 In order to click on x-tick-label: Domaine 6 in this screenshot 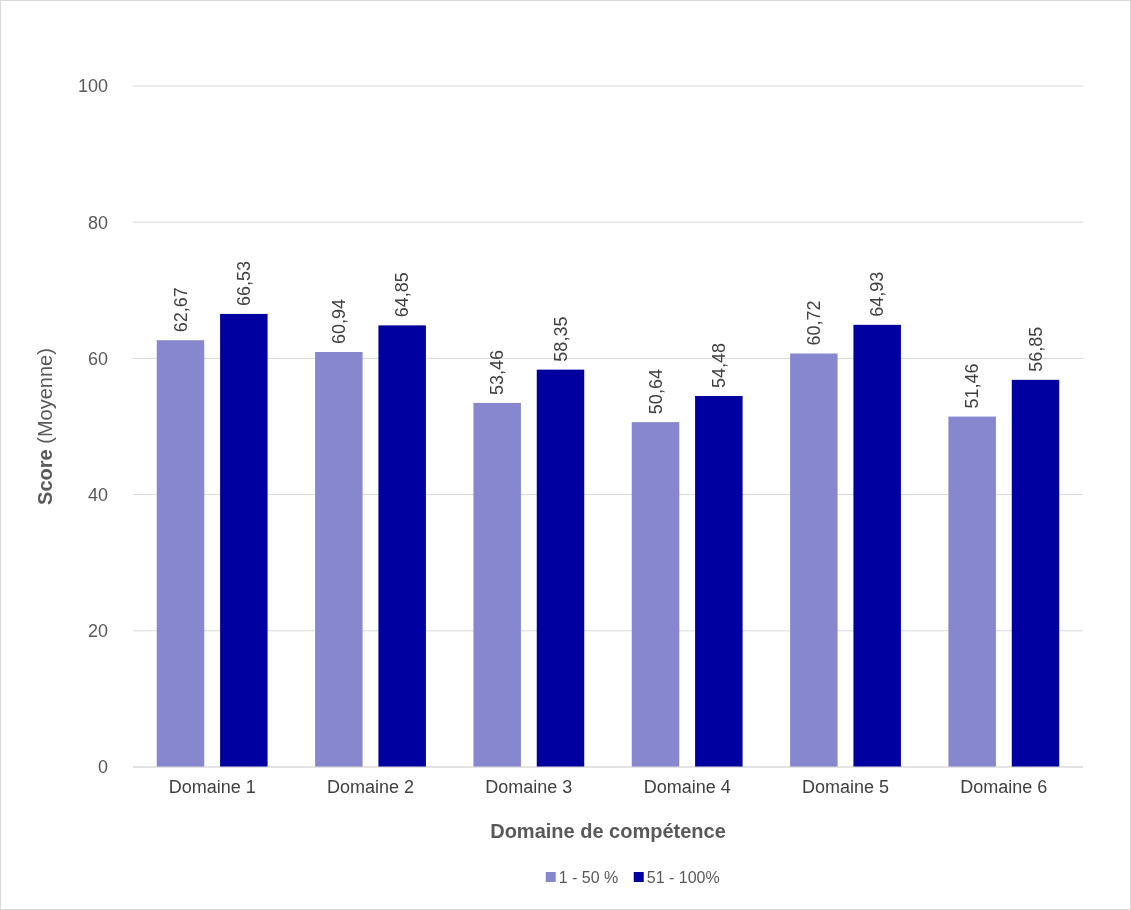, I will do `click(1004, 787)`.